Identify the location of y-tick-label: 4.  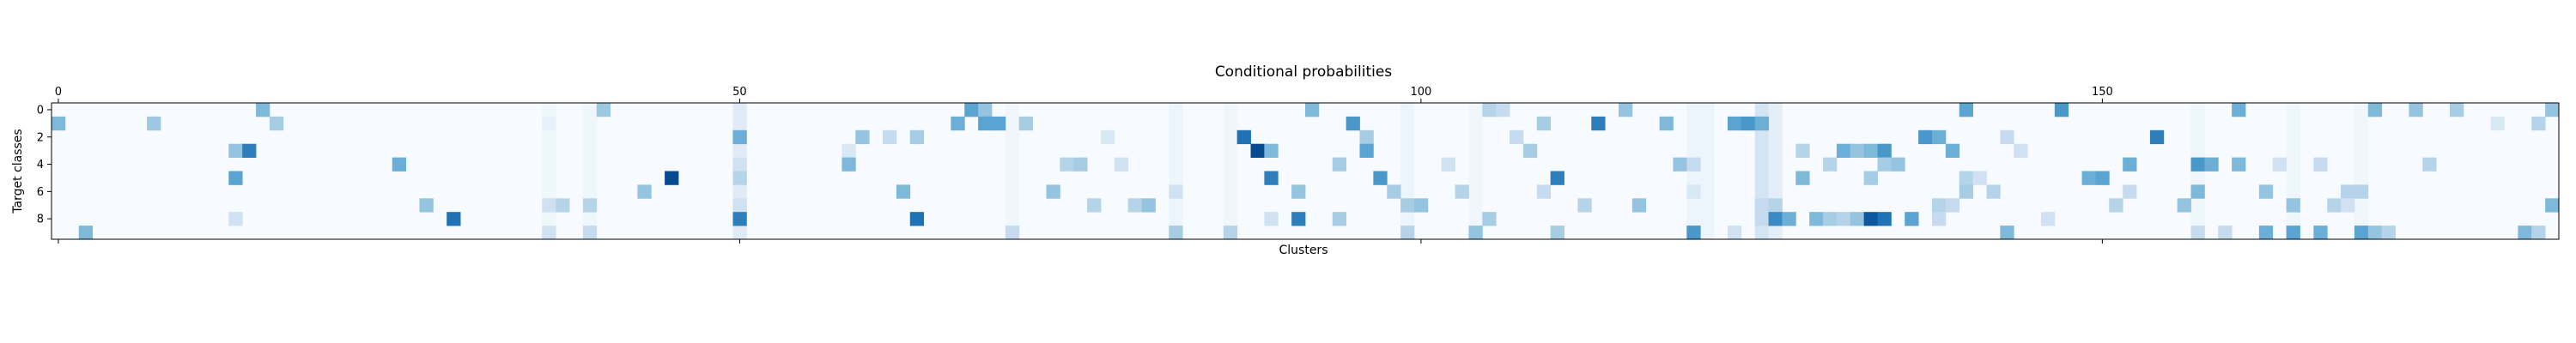
(40, 166).